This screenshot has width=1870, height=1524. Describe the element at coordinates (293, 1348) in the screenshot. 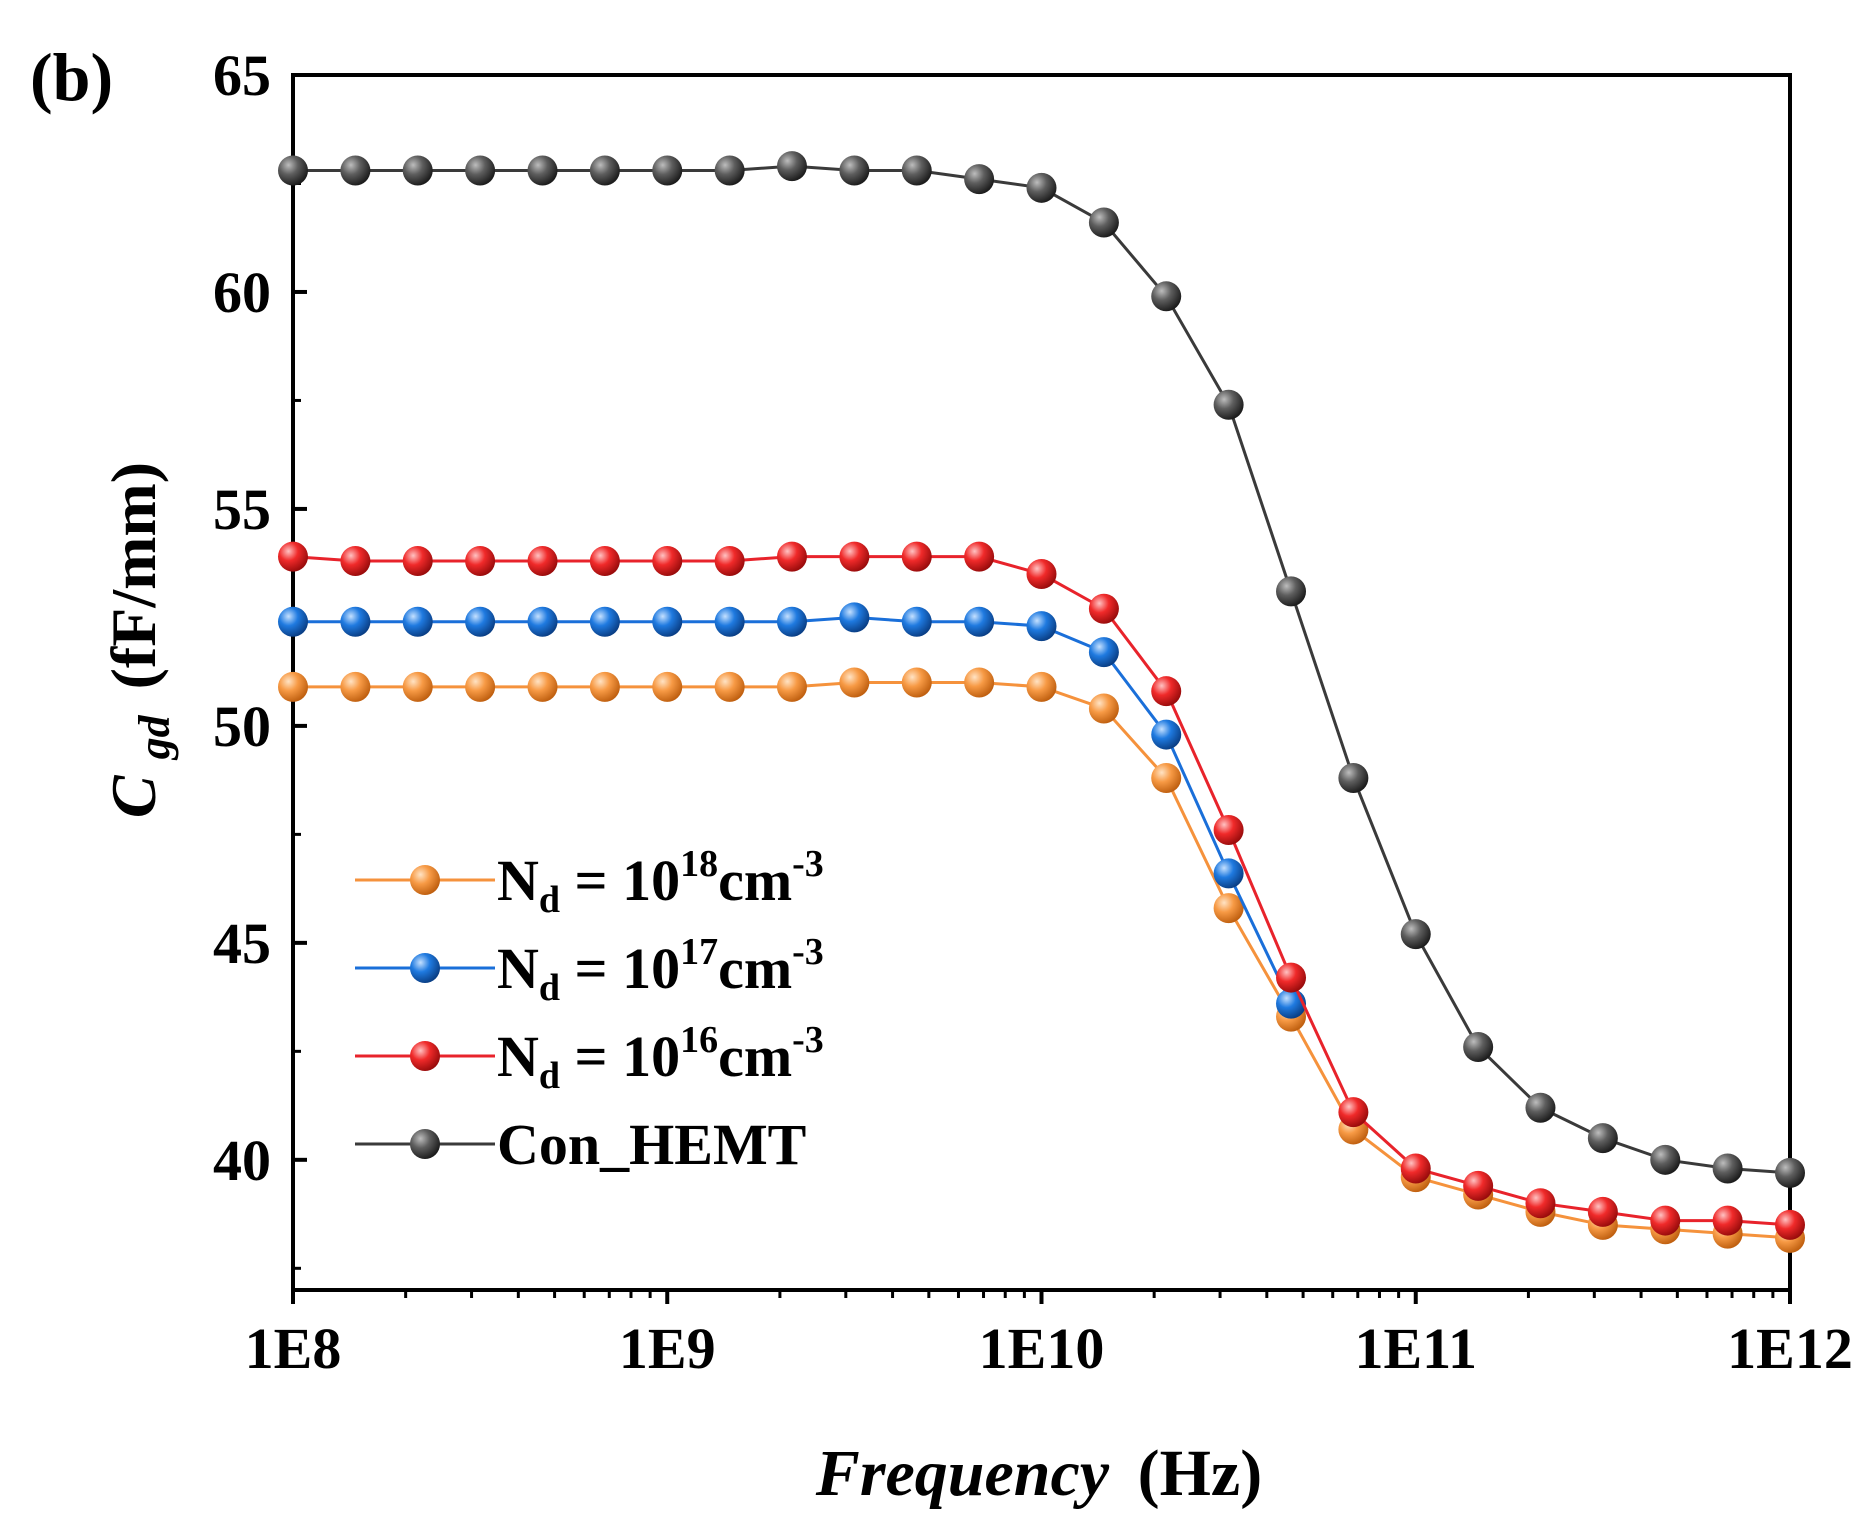

I see `x-tick-label: 1E8` at that location.